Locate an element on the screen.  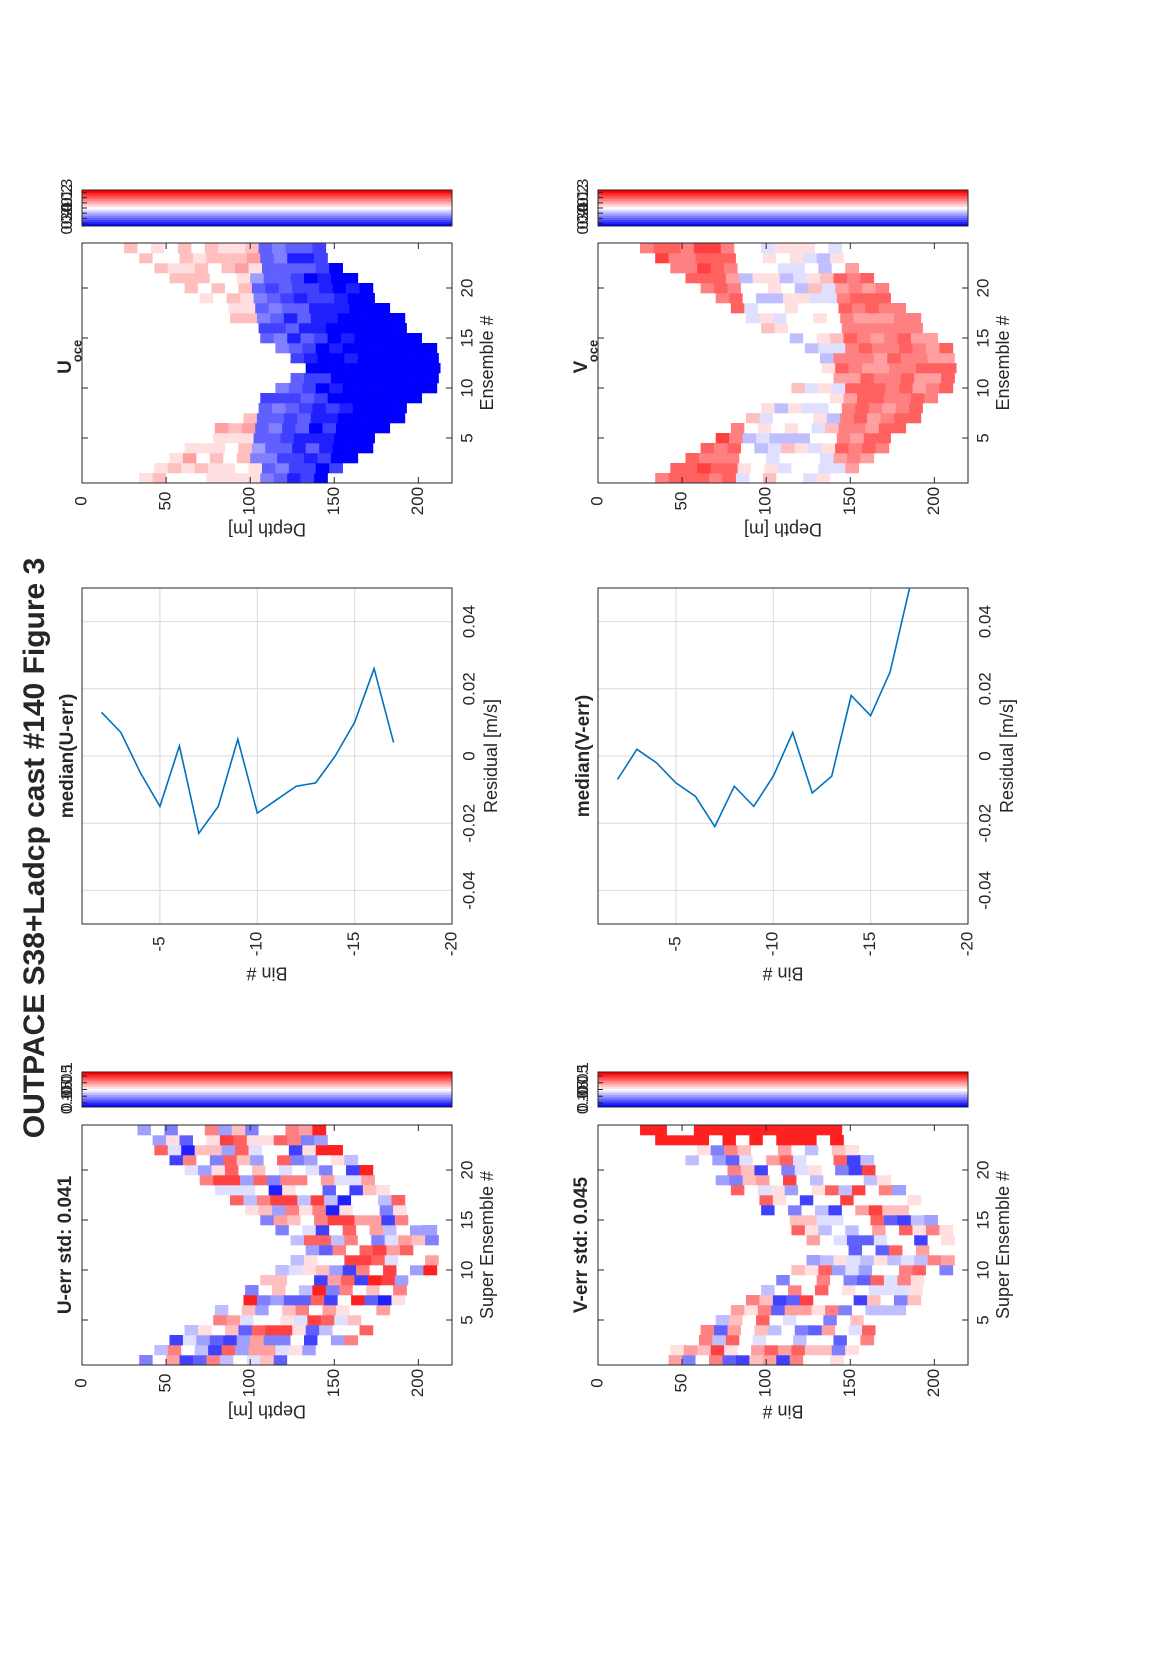
x-tick-label: 15 is located at coordinates (982, 1220).